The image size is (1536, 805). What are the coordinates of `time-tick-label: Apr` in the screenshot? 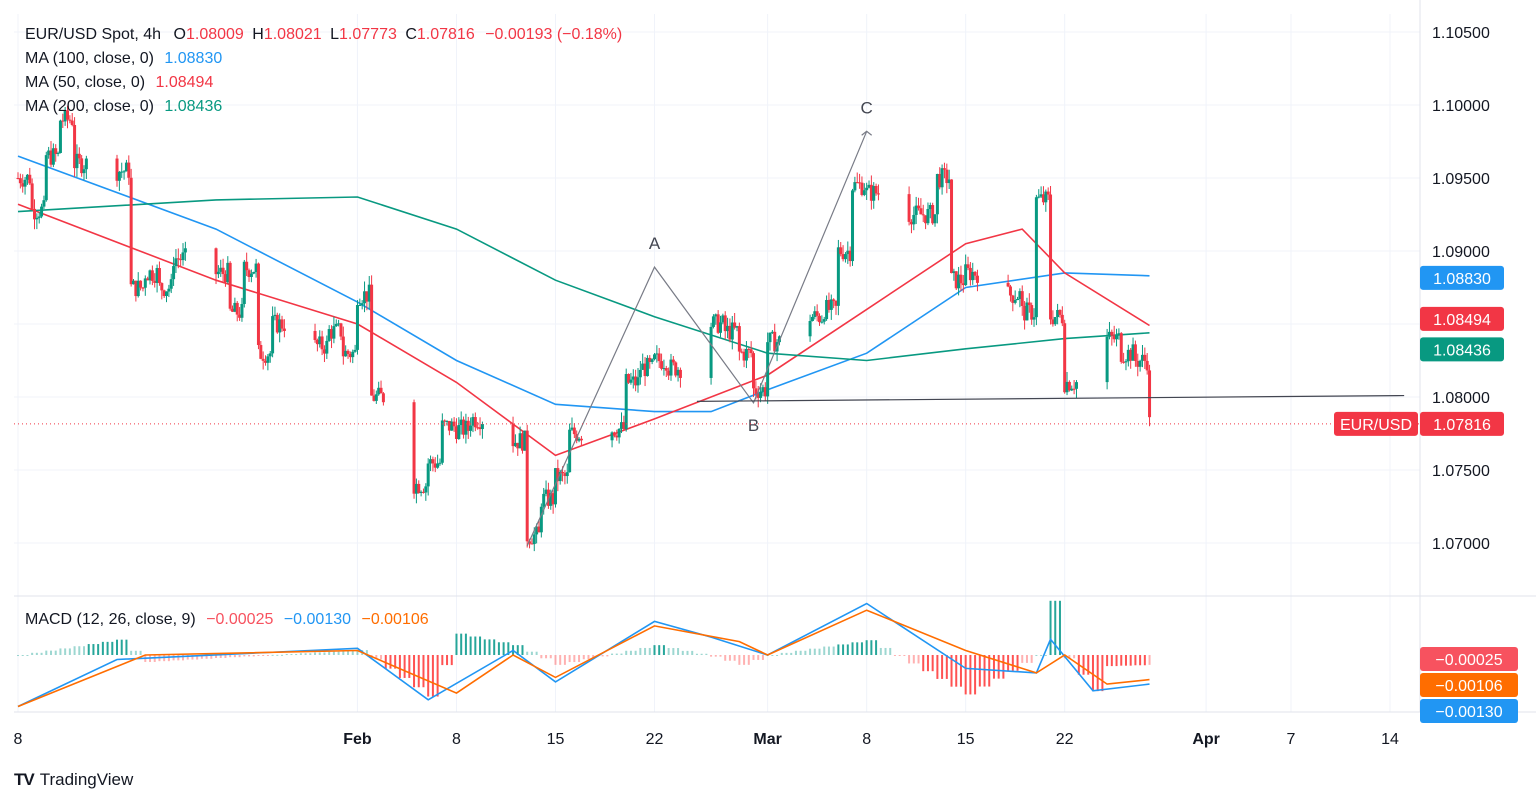 It's located at (1206, 739).